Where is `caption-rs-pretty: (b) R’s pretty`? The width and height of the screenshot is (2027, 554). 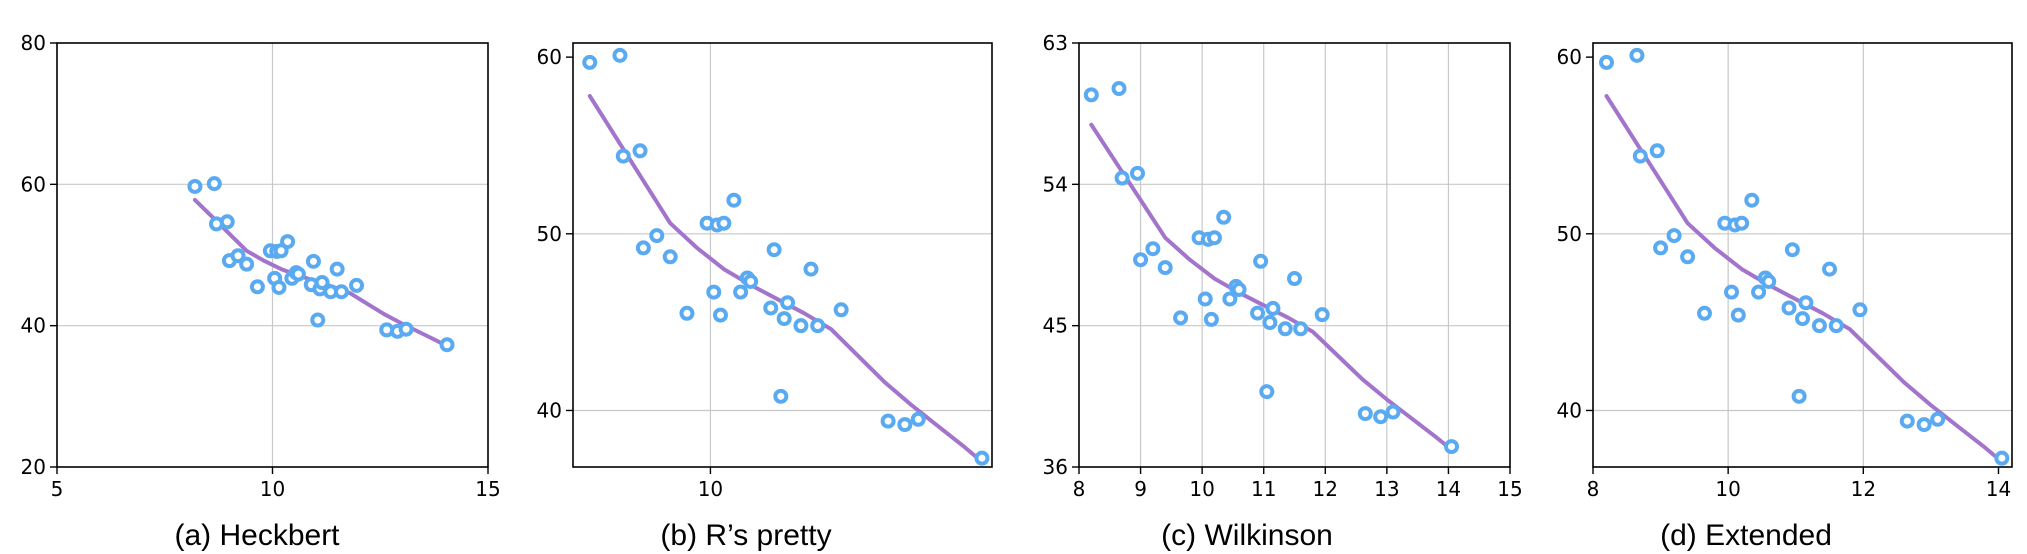
caption-rs-pretty: (b) R’s pretty is located at coordinates (745, 535).